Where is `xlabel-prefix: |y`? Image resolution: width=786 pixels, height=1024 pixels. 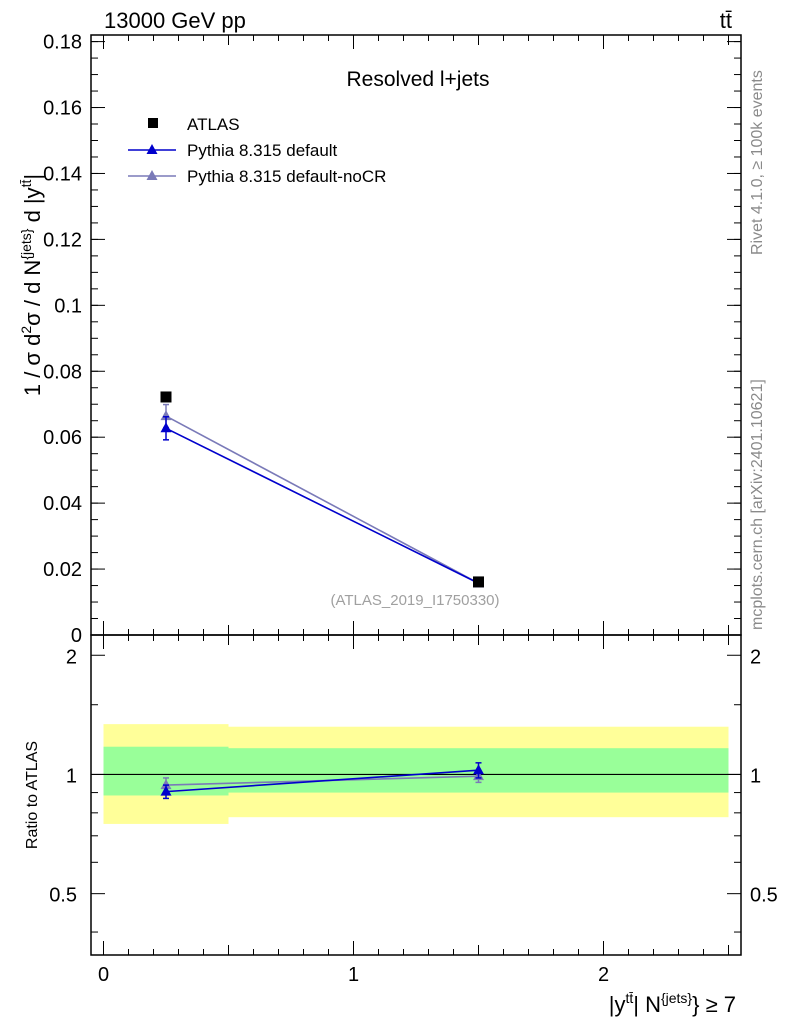 xlabel-prefix: |y is located at coordinates (617, 1004).